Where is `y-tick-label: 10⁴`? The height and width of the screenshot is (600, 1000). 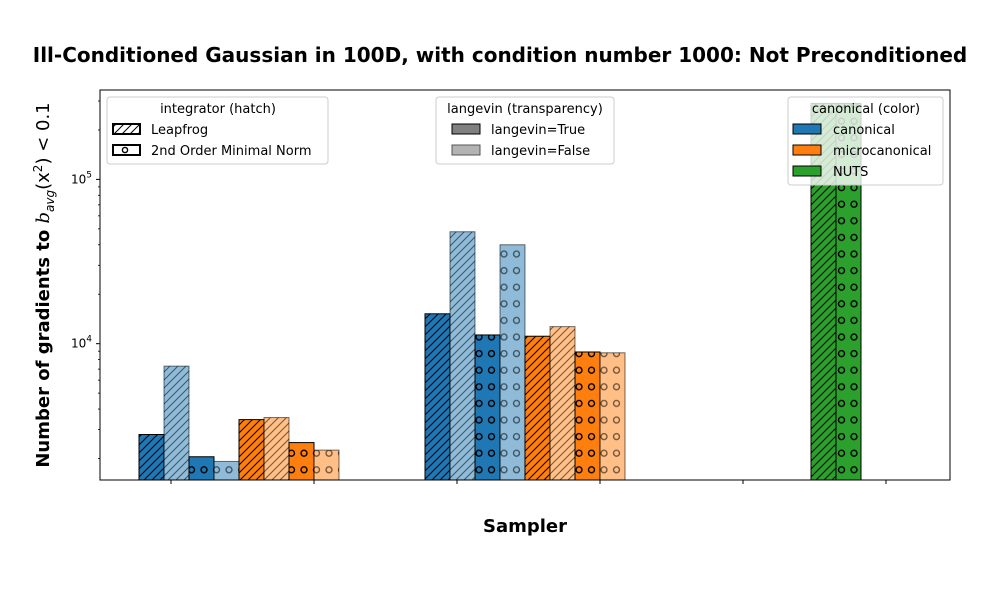 y-tick-label: 10⁴ is located at coordinates (81, 343).